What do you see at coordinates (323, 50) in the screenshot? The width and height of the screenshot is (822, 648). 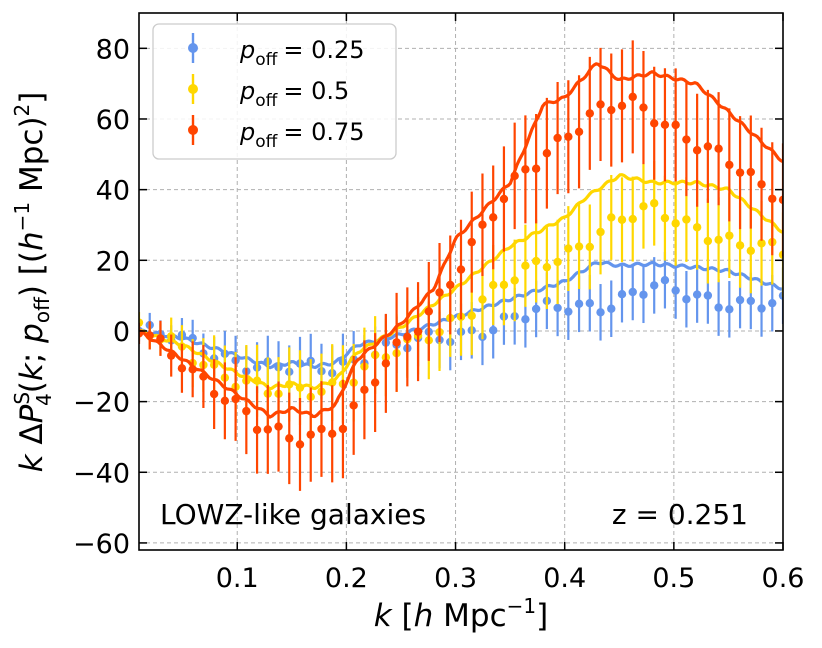 I see `legend-label-0: = 0.25` at bounding box center [323, 50].